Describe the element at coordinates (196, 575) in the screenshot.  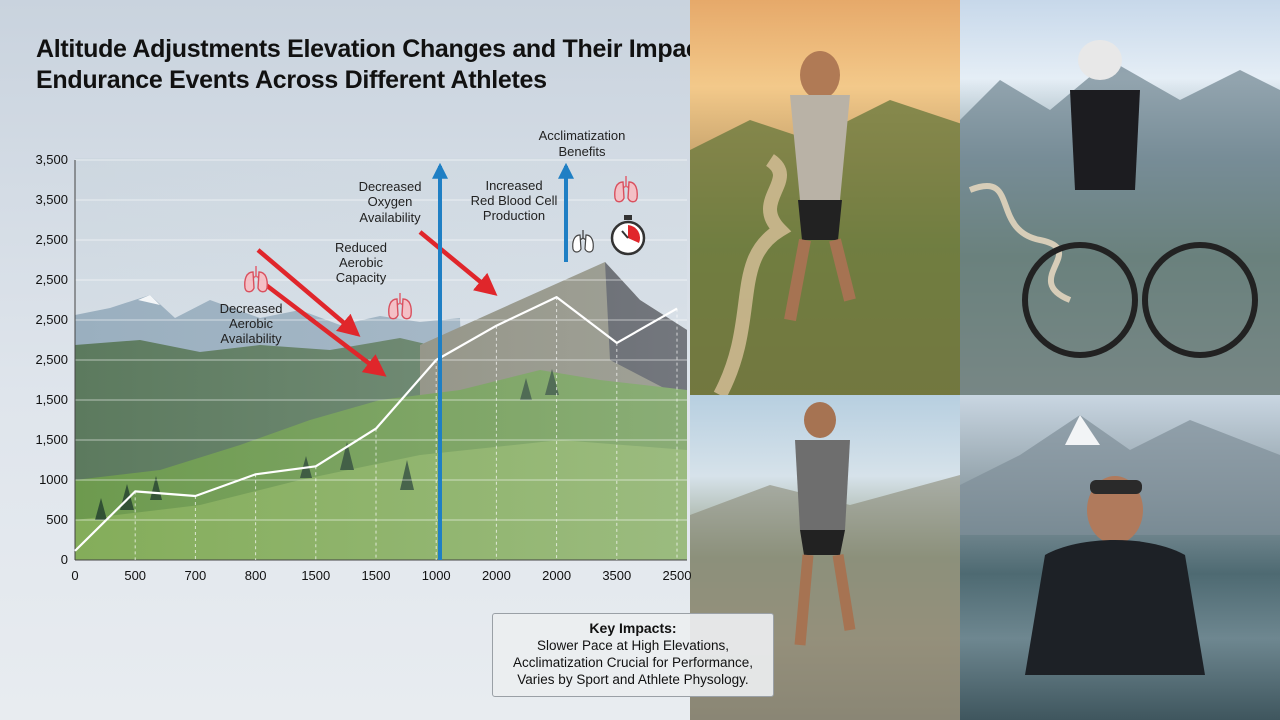
I see `x-tick-label: 700` at that location.